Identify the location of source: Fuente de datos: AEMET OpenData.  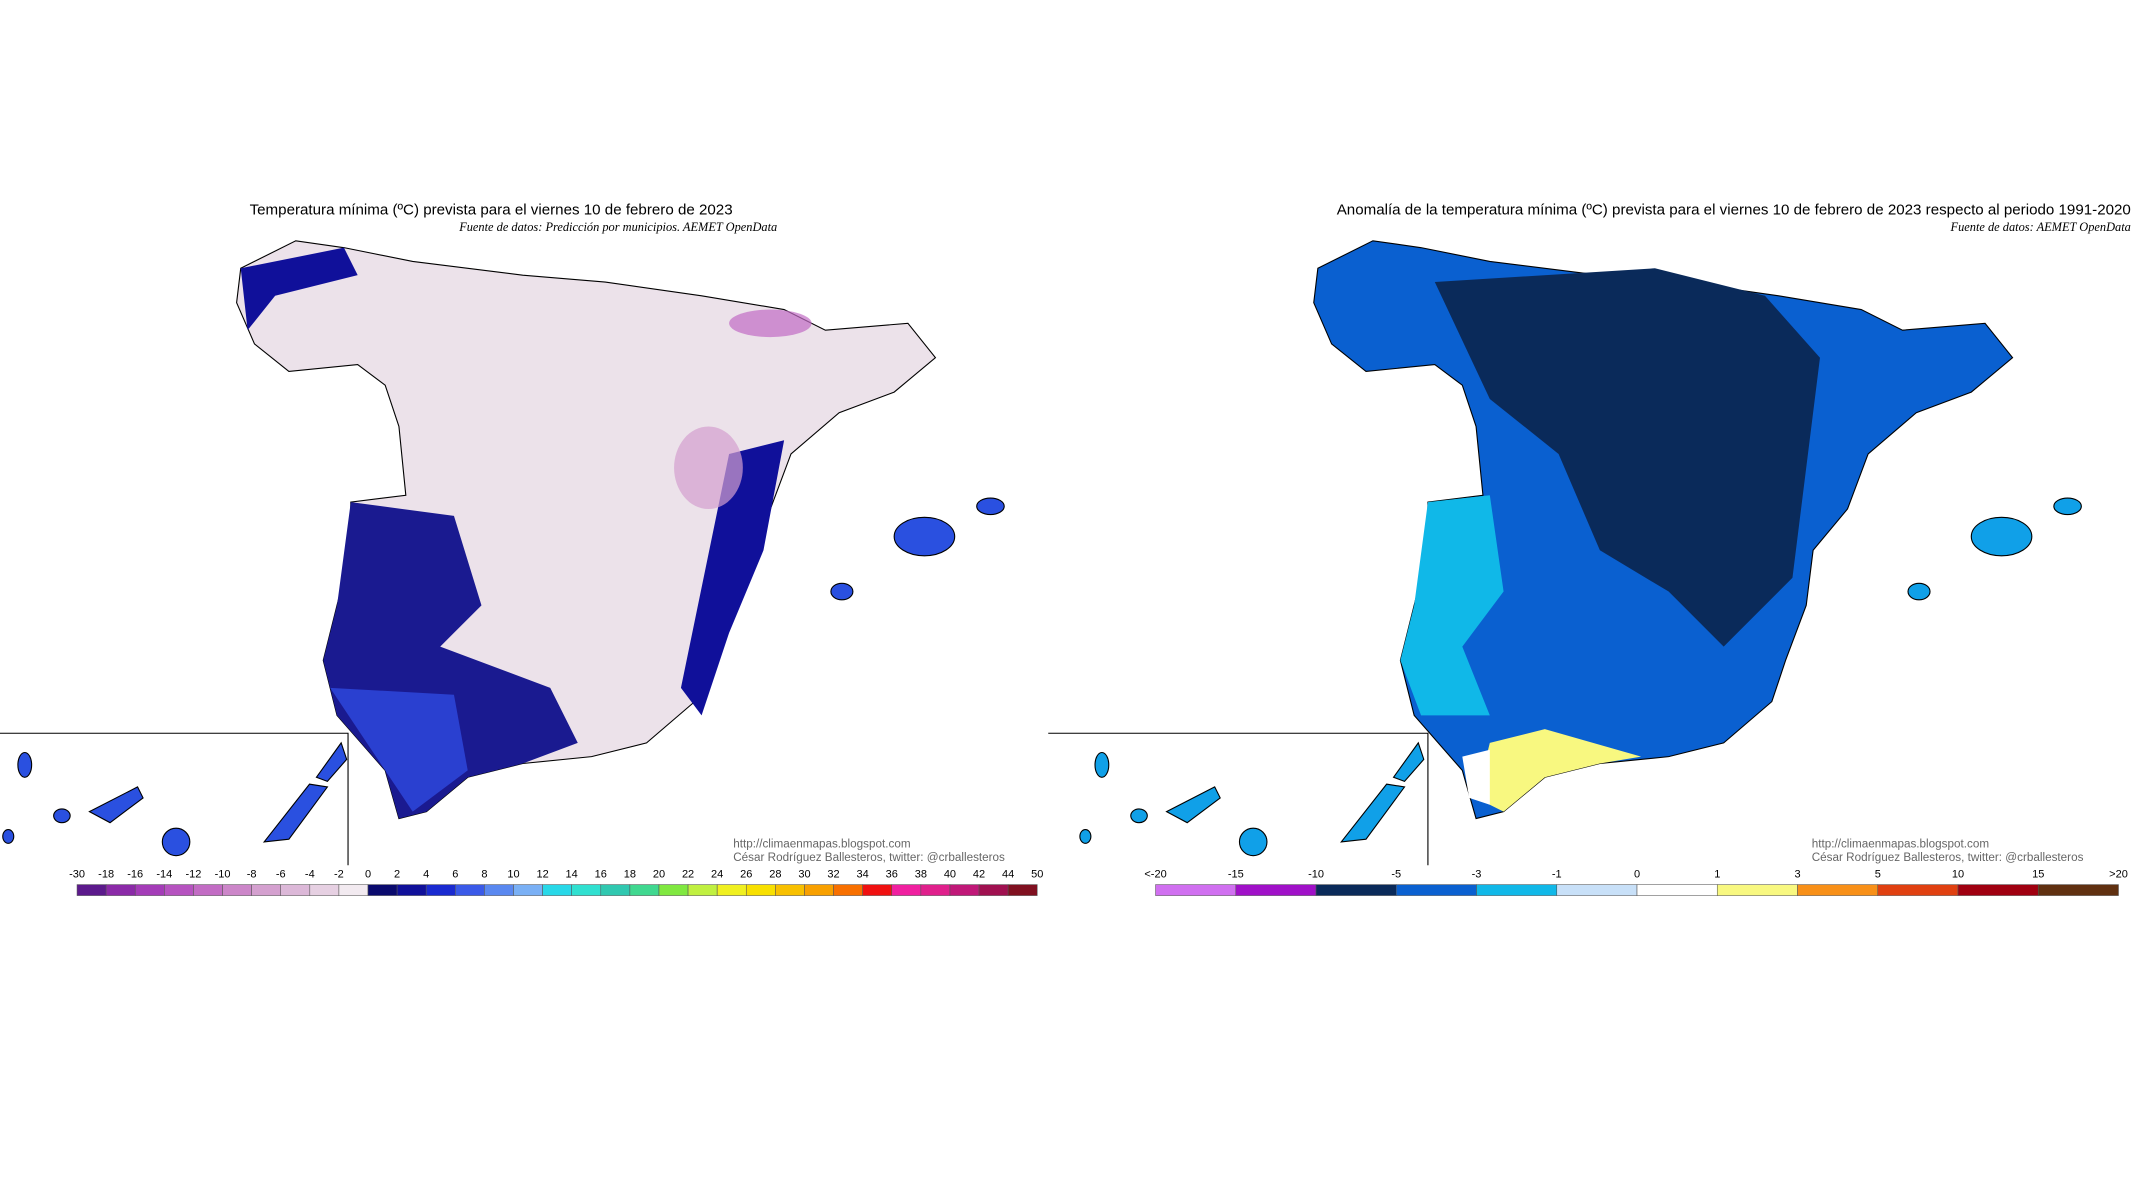
(2040, 227).